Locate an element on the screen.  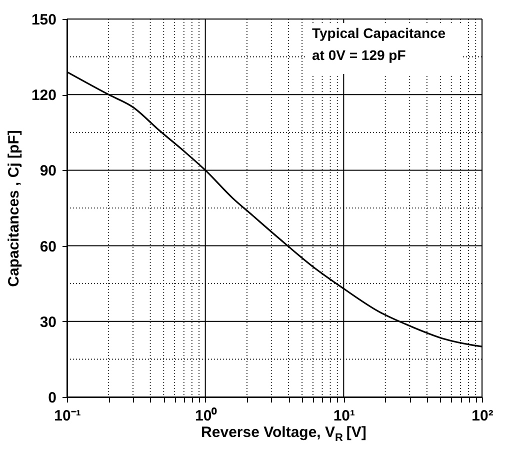
y-tick-label: 30 is located at coordinates (48, 322).